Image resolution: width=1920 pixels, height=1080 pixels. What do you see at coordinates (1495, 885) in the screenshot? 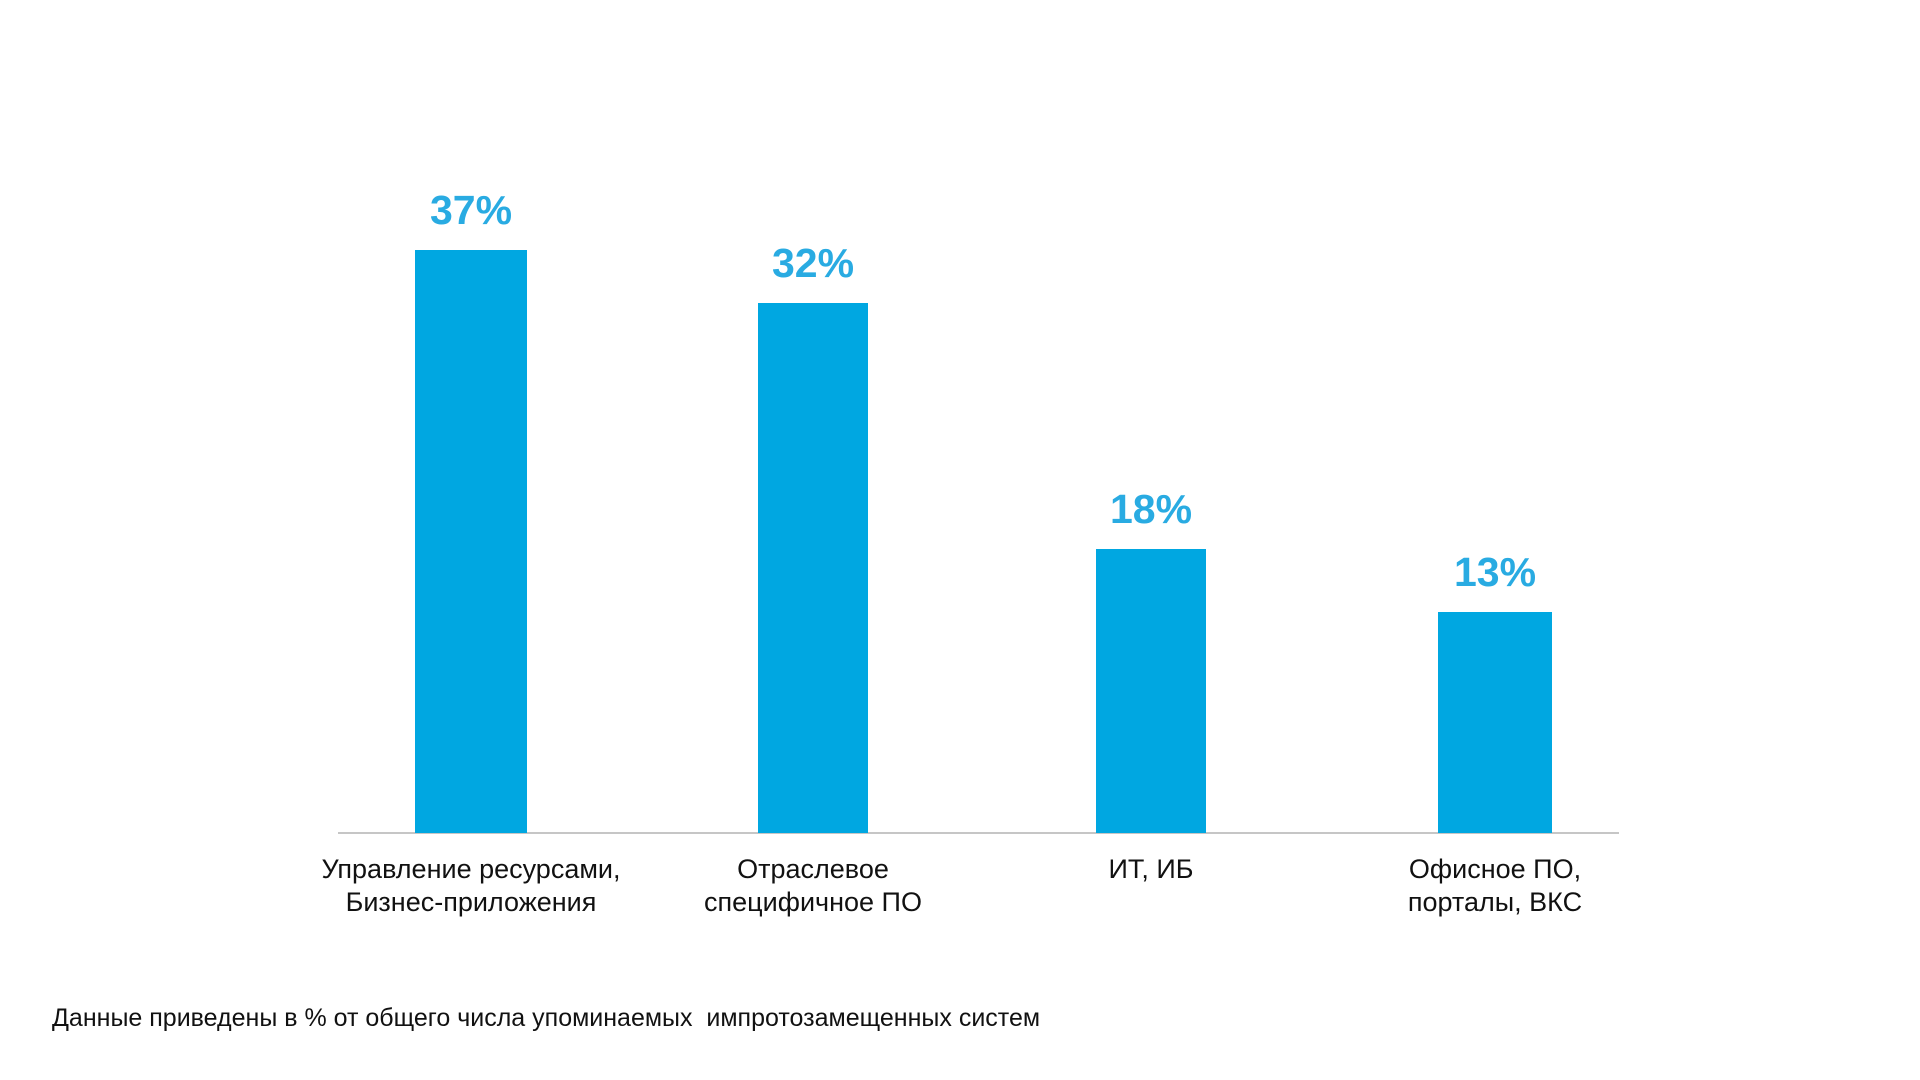
I see `category-label: Офисное ПО, порталы, ВКС` at bounding box center [1495, 885].